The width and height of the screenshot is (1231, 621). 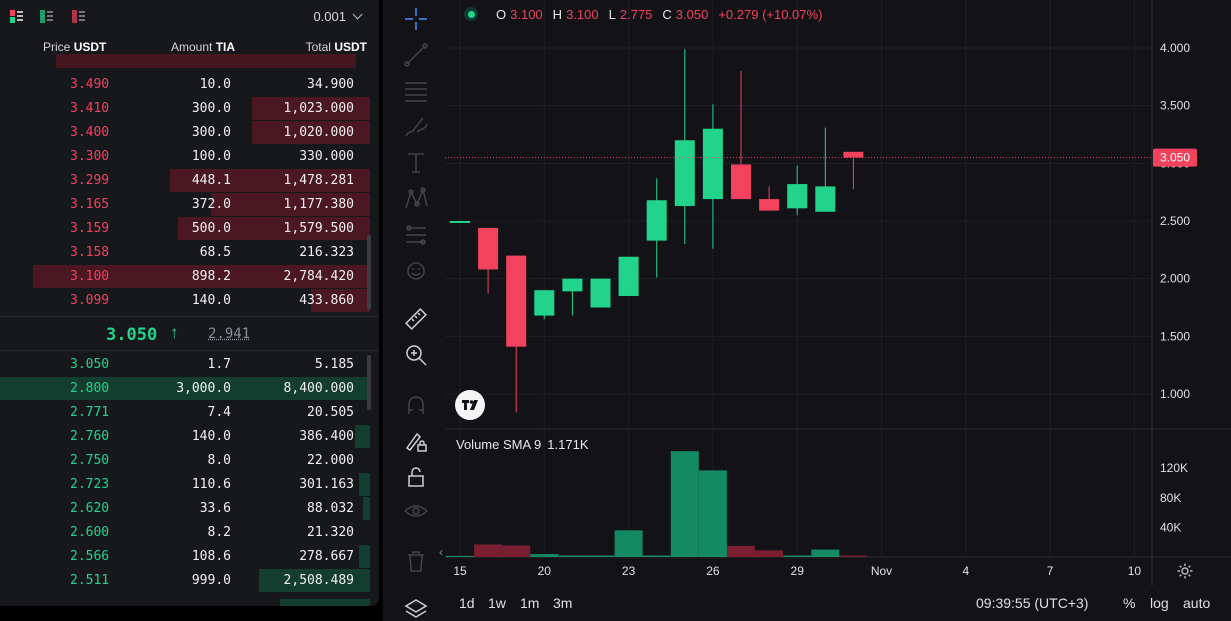 I want to click on ask-amount: 140.0, so click(x=211, y=300).